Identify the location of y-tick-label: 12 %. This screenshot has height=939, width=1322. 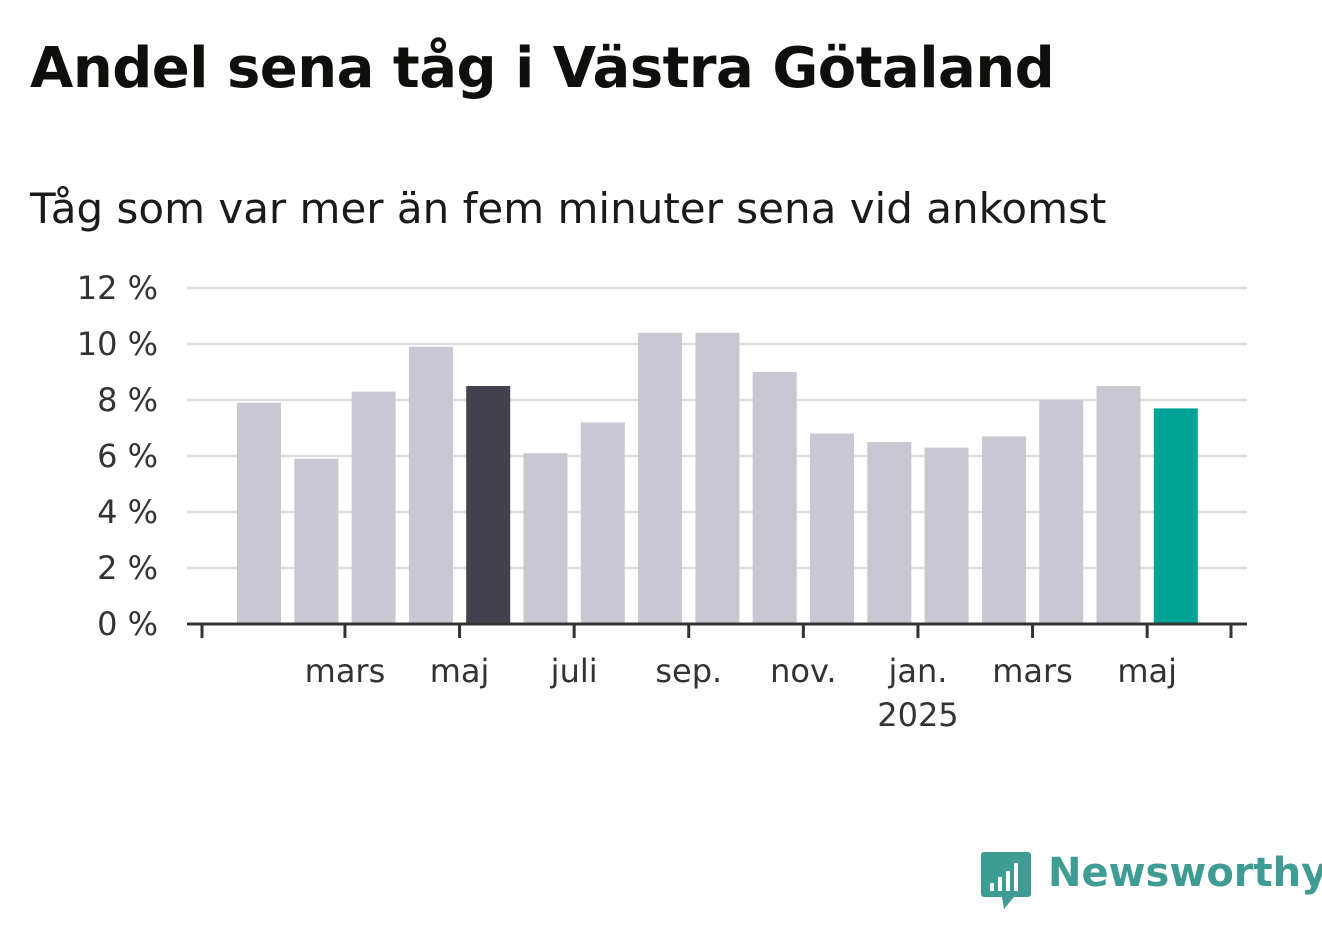
(117, 288).